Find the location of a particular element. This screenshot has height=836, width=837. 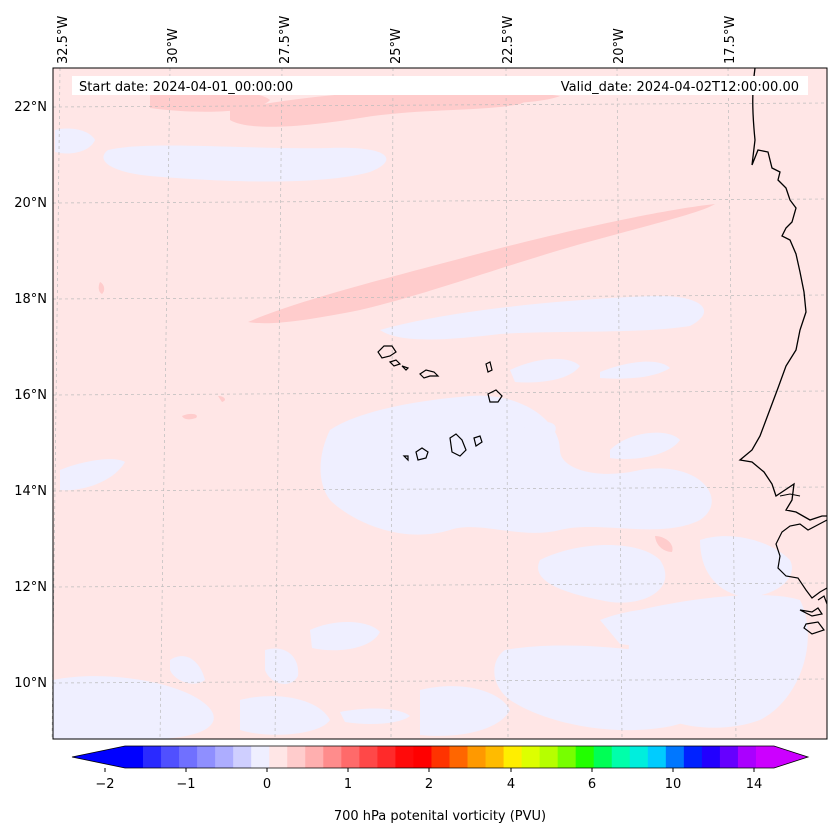

colorbar-cells is located at coordinates (450, 757).